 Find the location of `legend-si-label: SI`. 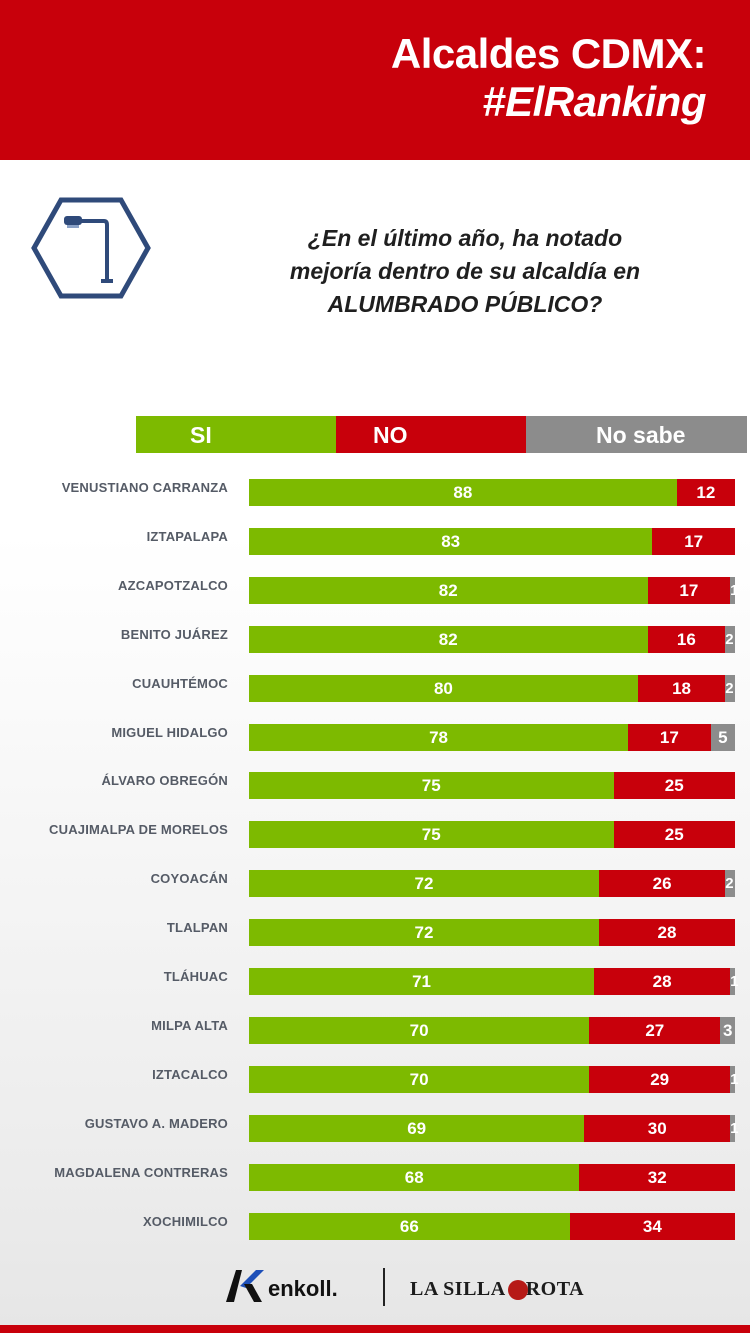

legend-si-label: SI is located at coordinates (201, 435).